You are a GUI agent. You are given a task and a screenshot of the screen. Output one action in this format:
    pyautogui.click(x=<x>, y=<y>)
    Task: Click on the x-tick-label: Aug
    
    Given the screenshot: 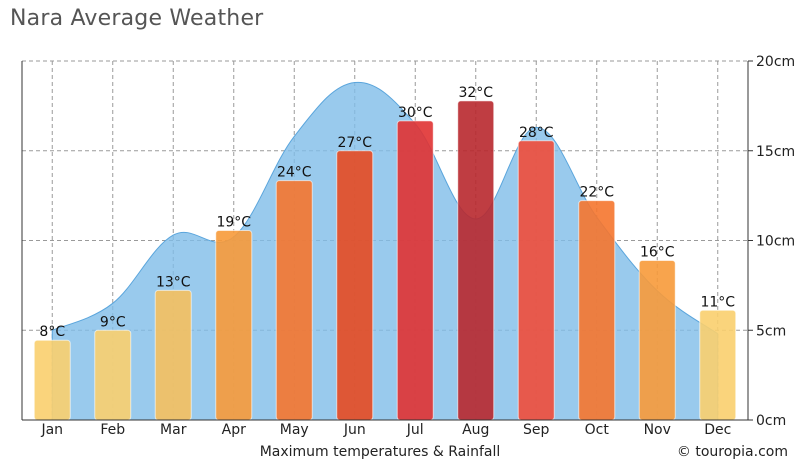 What is the action you would take?
    pyautogui.click(x=475, y=430)
    